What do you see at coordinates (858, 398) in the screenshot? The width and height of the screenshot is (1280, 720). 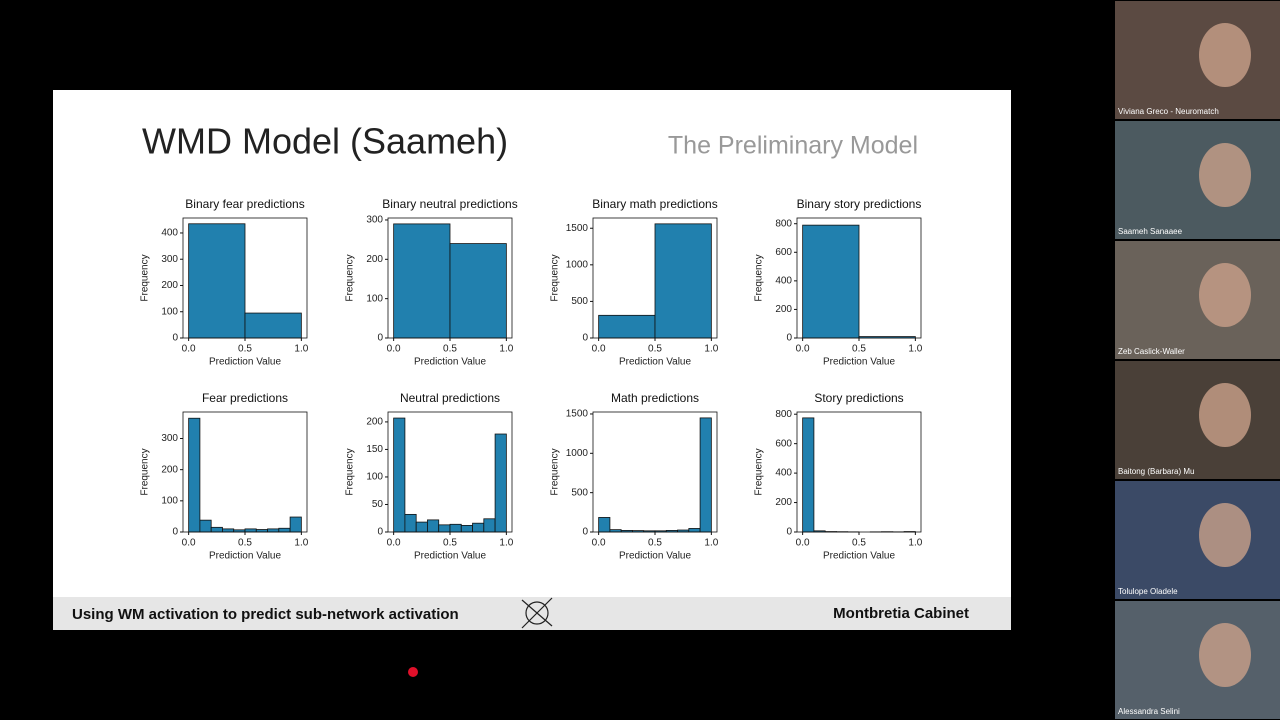 I see `chart-title: Story predictions` at bounding box center [858, 398].